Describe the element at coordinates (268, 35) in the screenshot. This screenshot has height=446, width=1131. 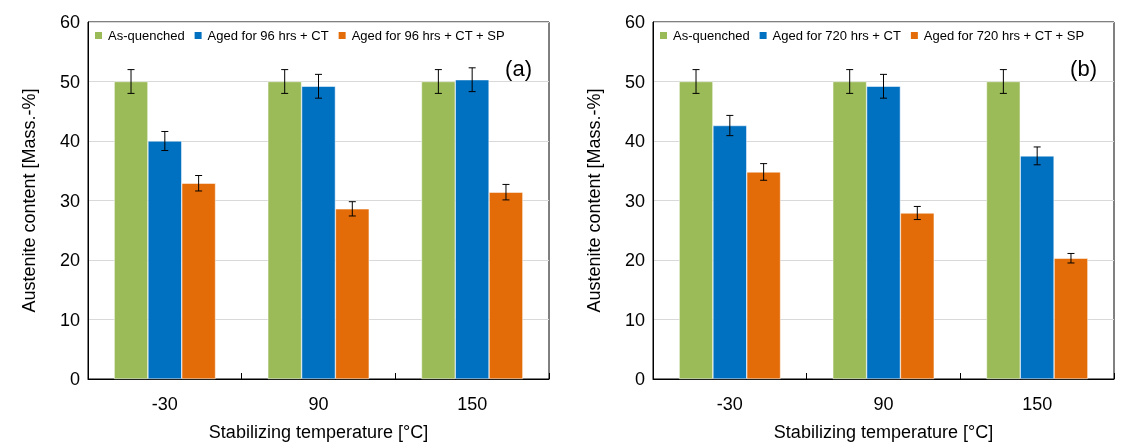
I see `legend-label: Aged for 96 hrs + CT` at that location.